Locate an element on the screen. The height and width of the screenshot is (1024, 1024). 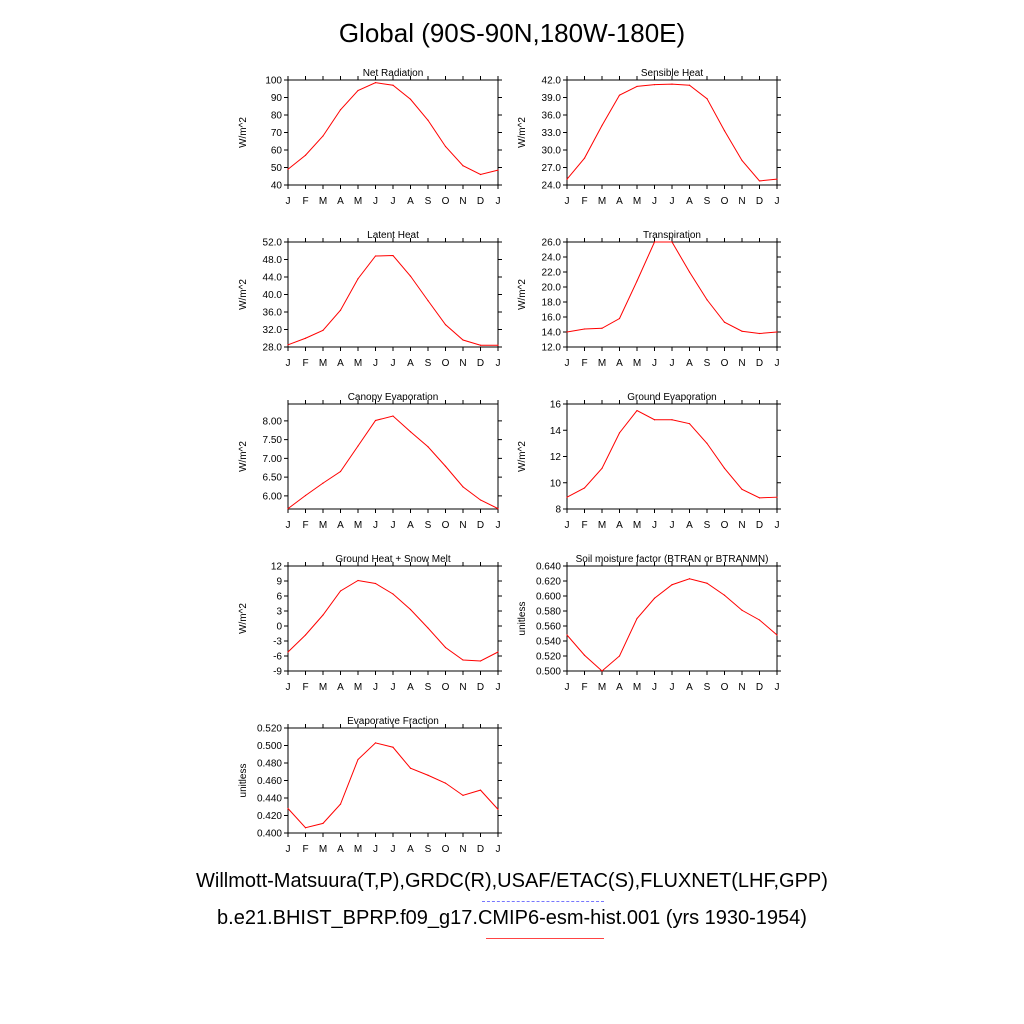
y-tick-label: 14 is located at coordinates (556, 431).